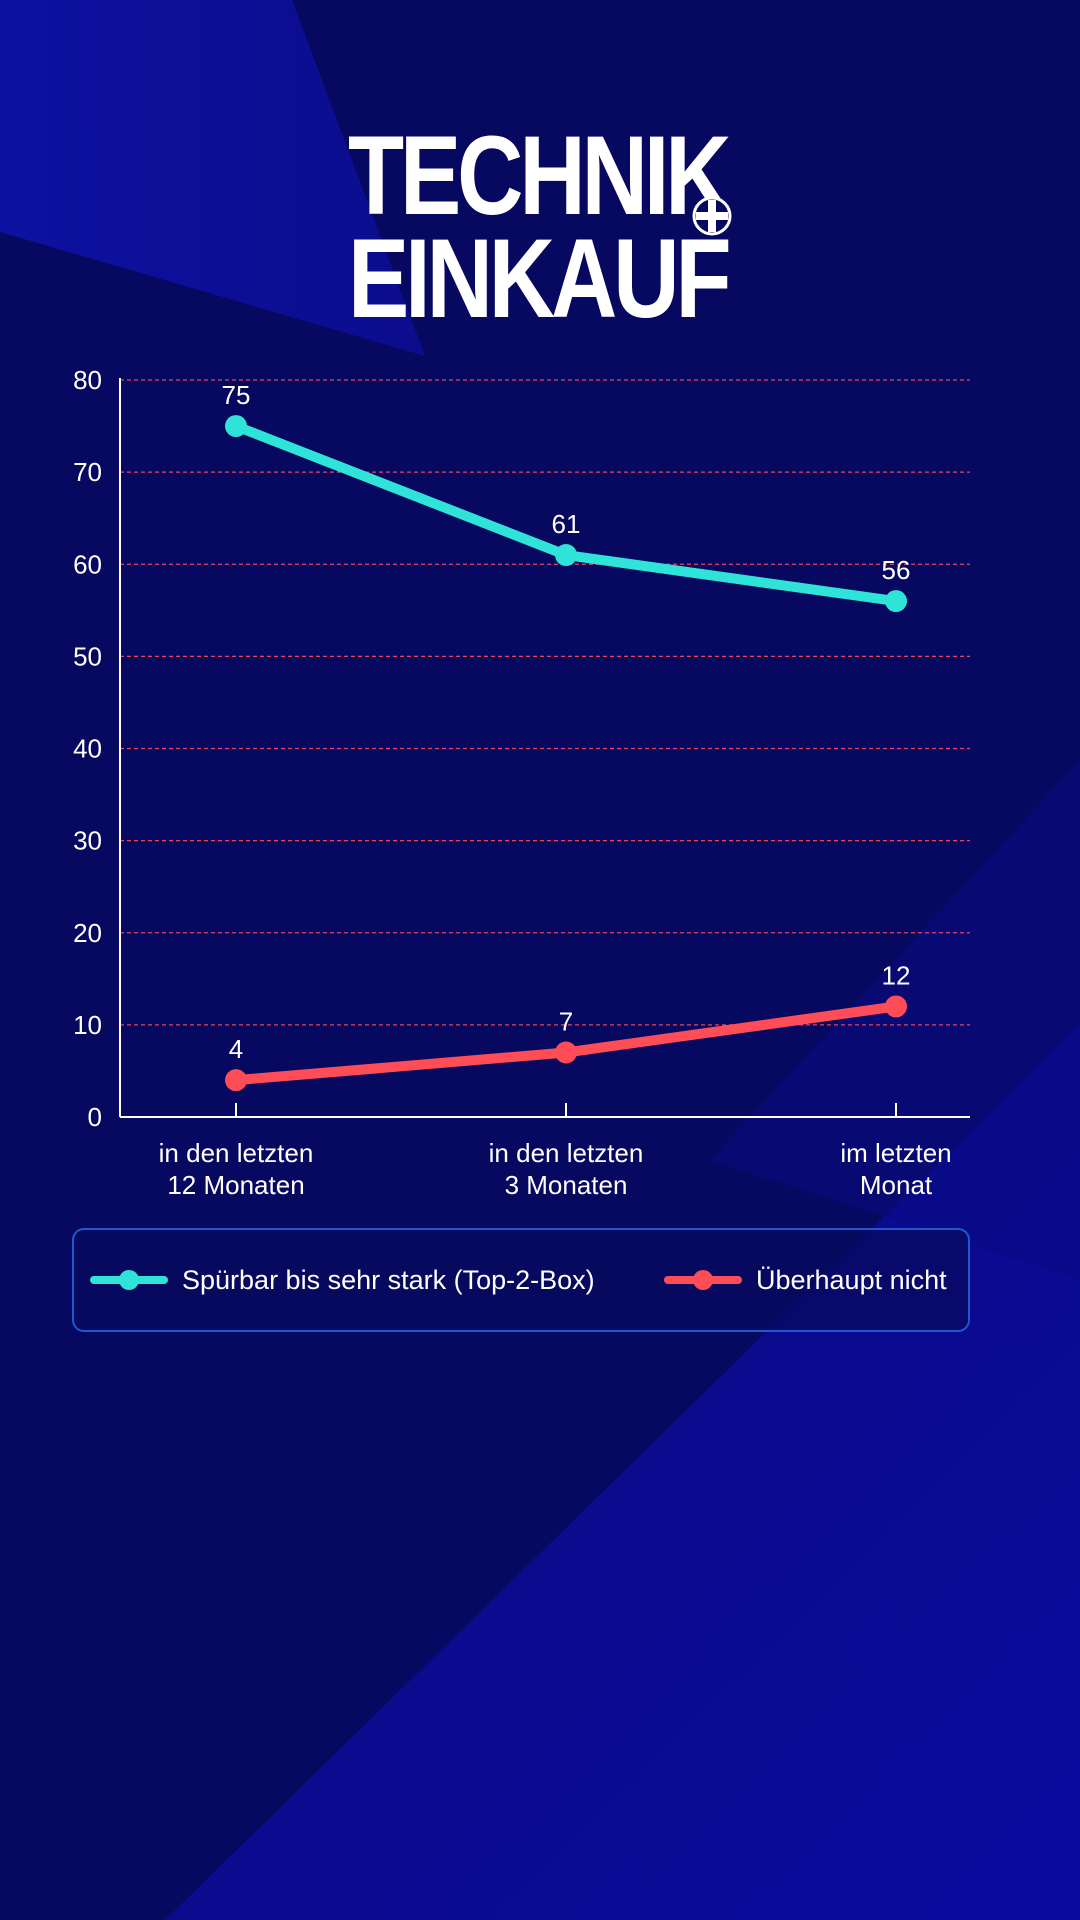  Describe the element at coordinates (87, 841) in the screenshot. I see `y-tick-label-30: 30` at that location.